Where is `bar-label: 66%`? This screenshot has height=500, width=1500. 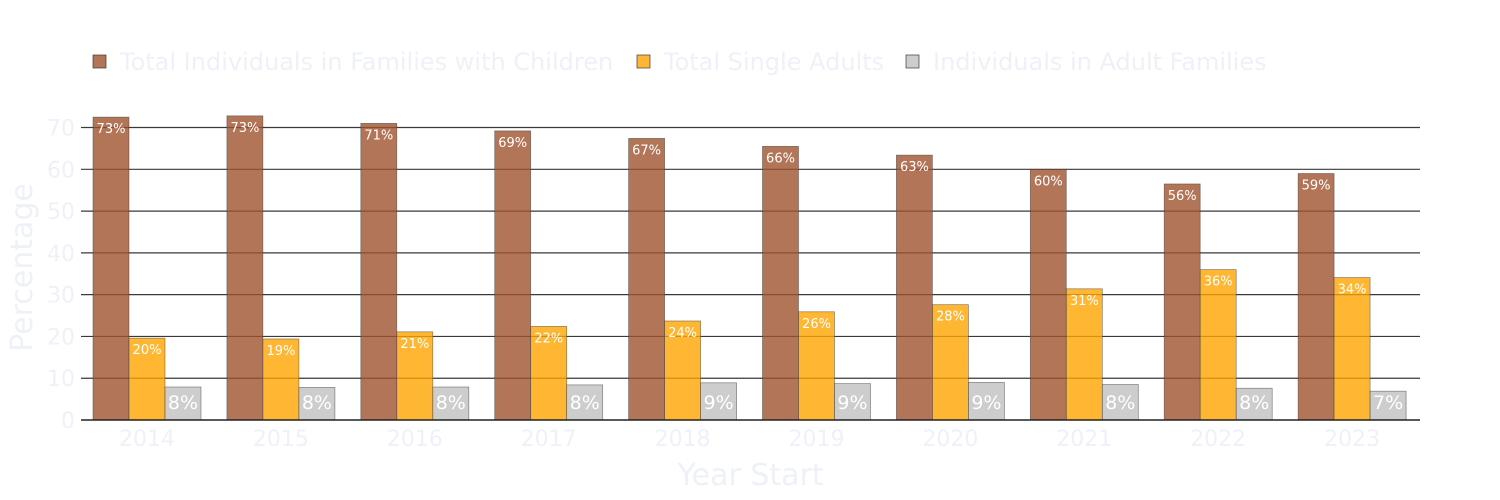
bar-label: 66% is located at coordinates (780, 158).